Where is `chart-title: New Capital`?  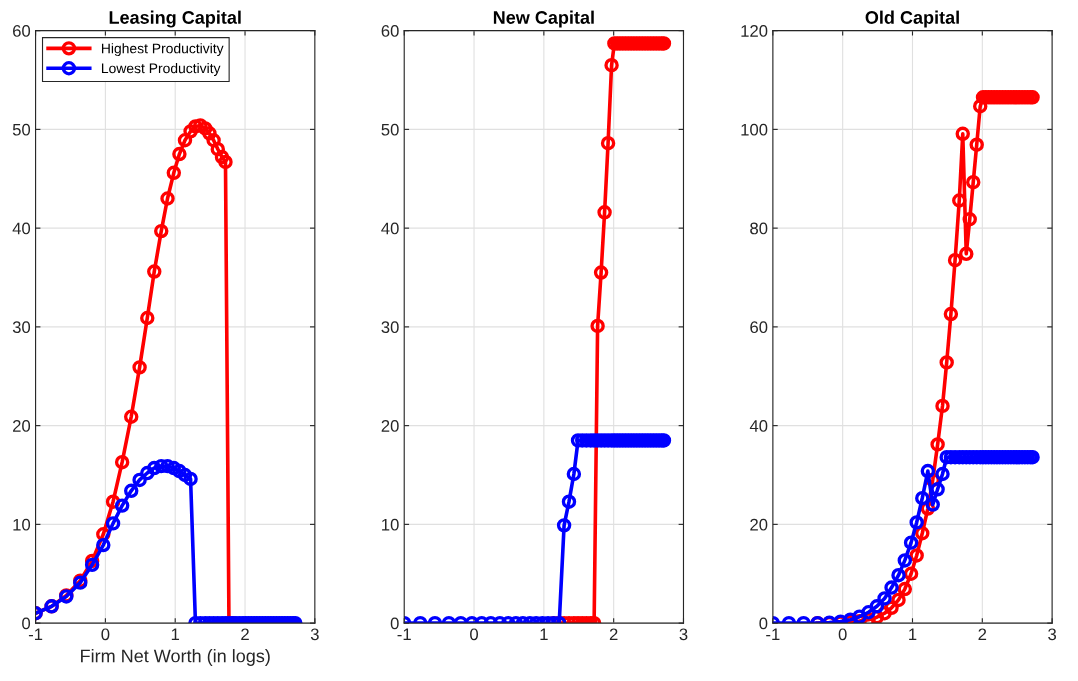
chart-title: New Capital is located at coordinates (543, 19).